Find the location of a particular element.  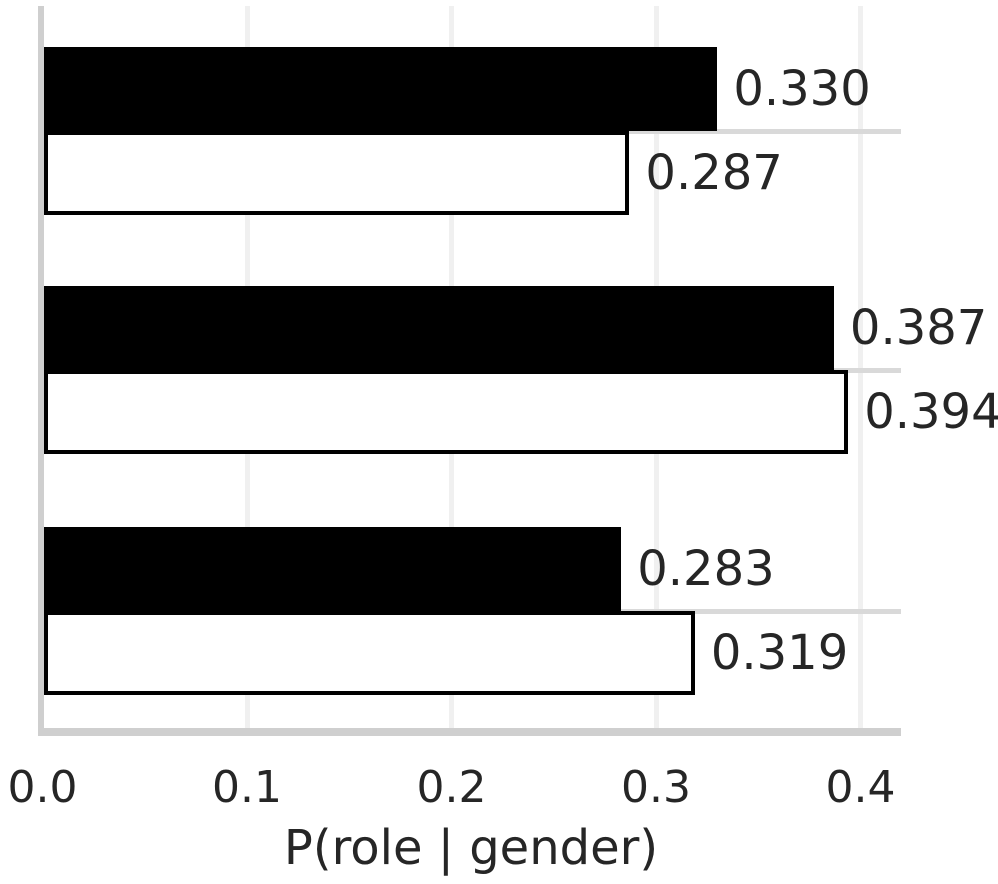

bar-value-label: 0.319 is located at coordinates (779, 653).